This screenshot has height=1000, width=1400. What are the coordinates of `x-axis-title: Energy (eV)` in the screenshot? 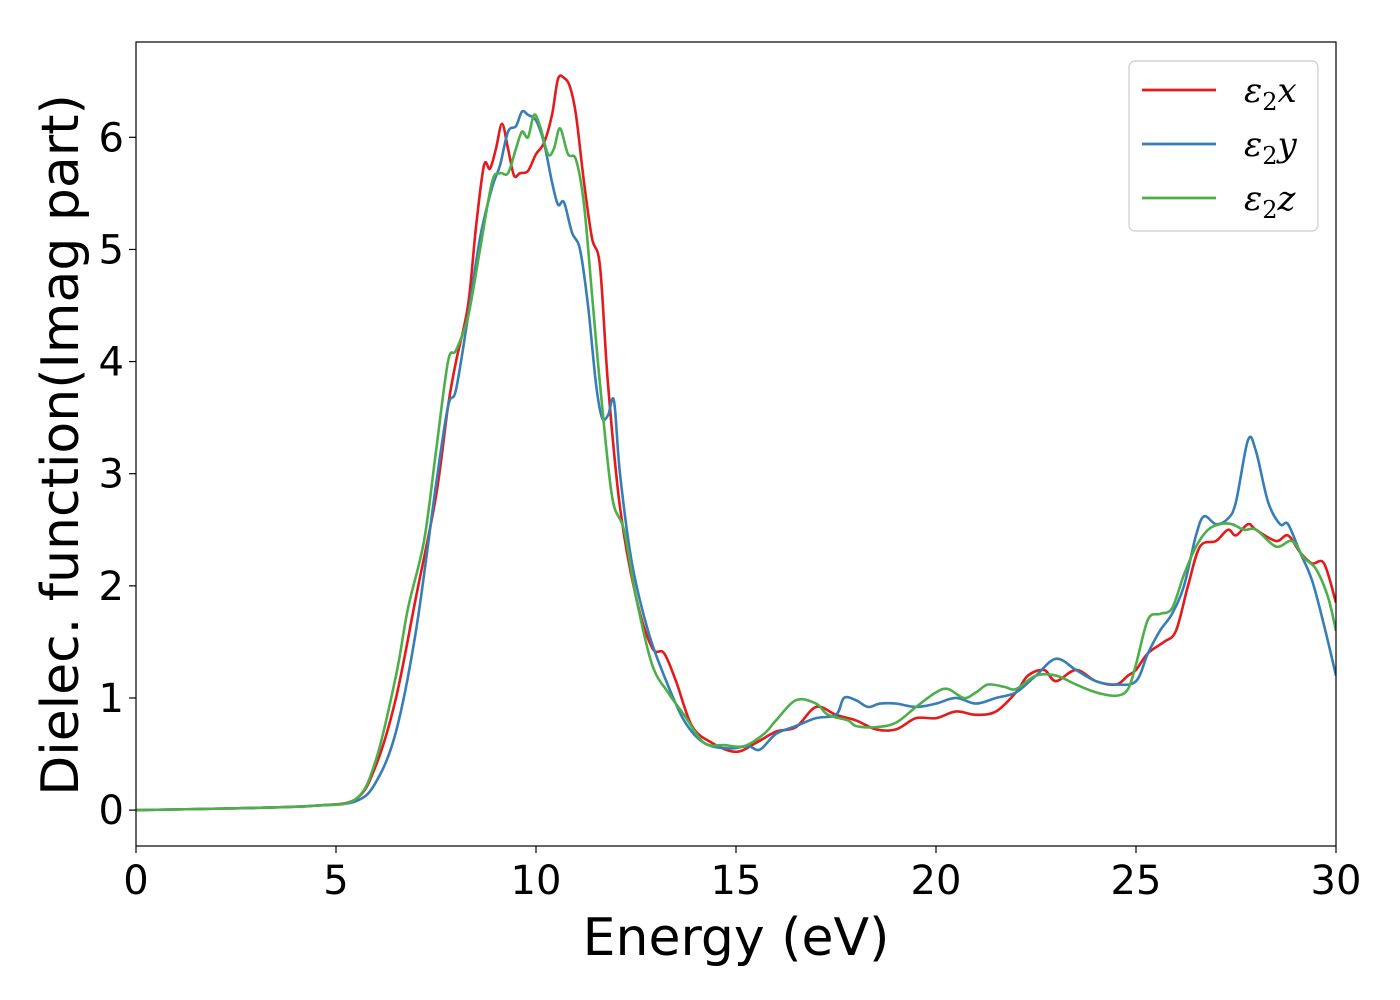 It's located at (736, 938).